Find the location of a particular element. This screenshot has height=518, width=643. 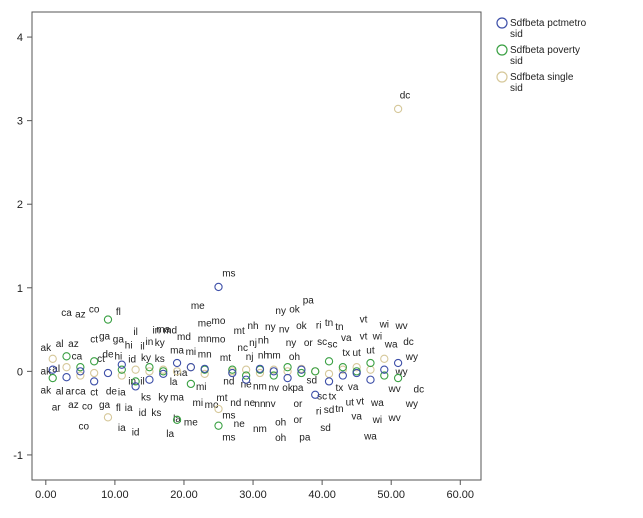

y-tick-label: 2 is located at coordinates (20, 205).